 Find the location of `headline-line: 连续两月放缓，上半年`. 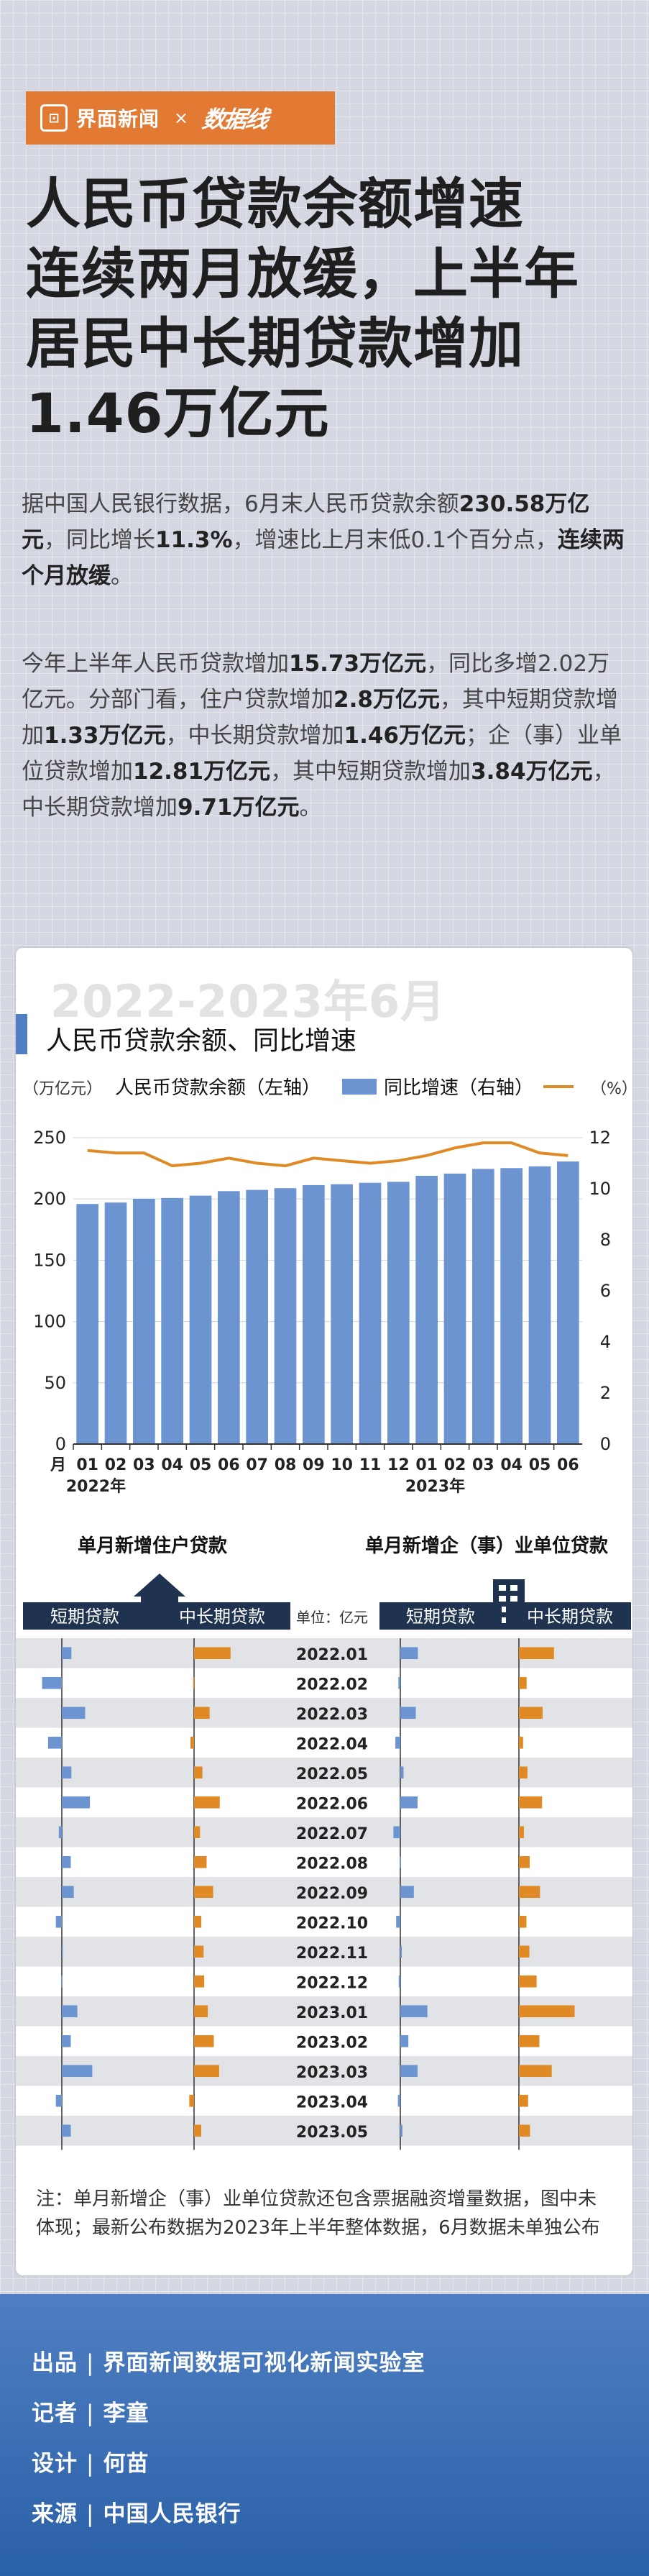

headline-line: 连续两月放缓，上半年 is located at coordinates (303, 274).